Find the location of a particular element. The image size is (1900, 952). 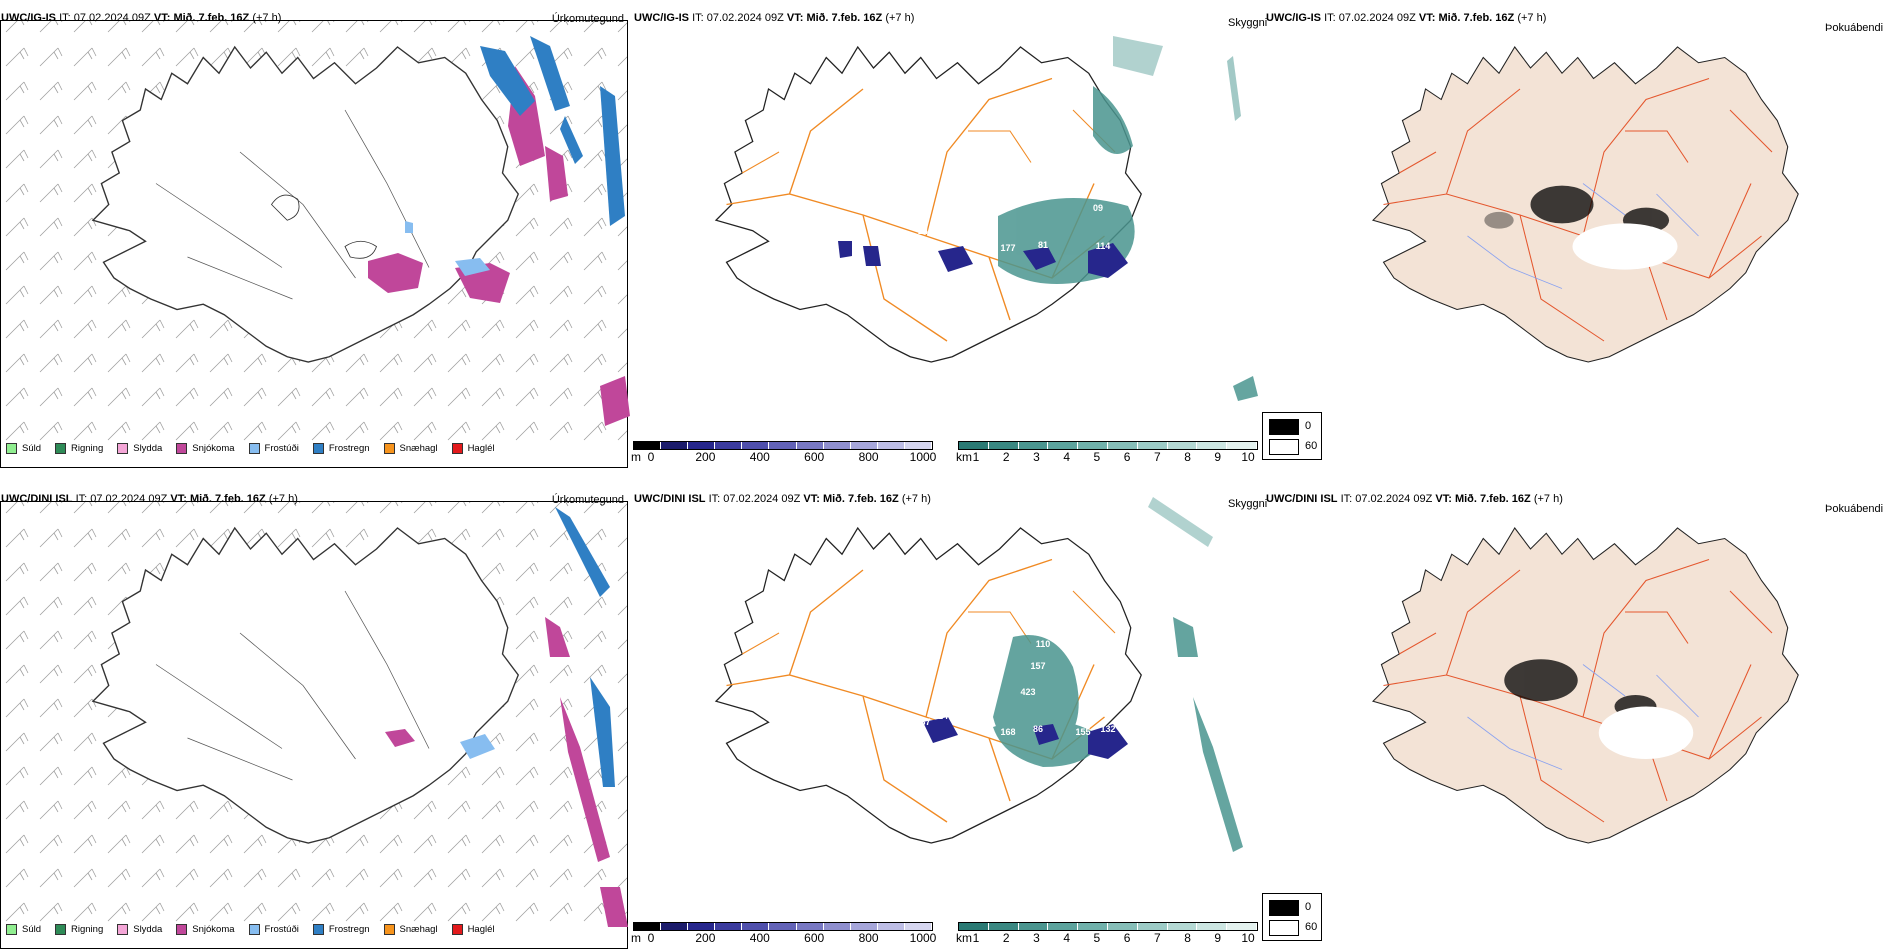

precip-type-map is located at coordinates (315, 236).